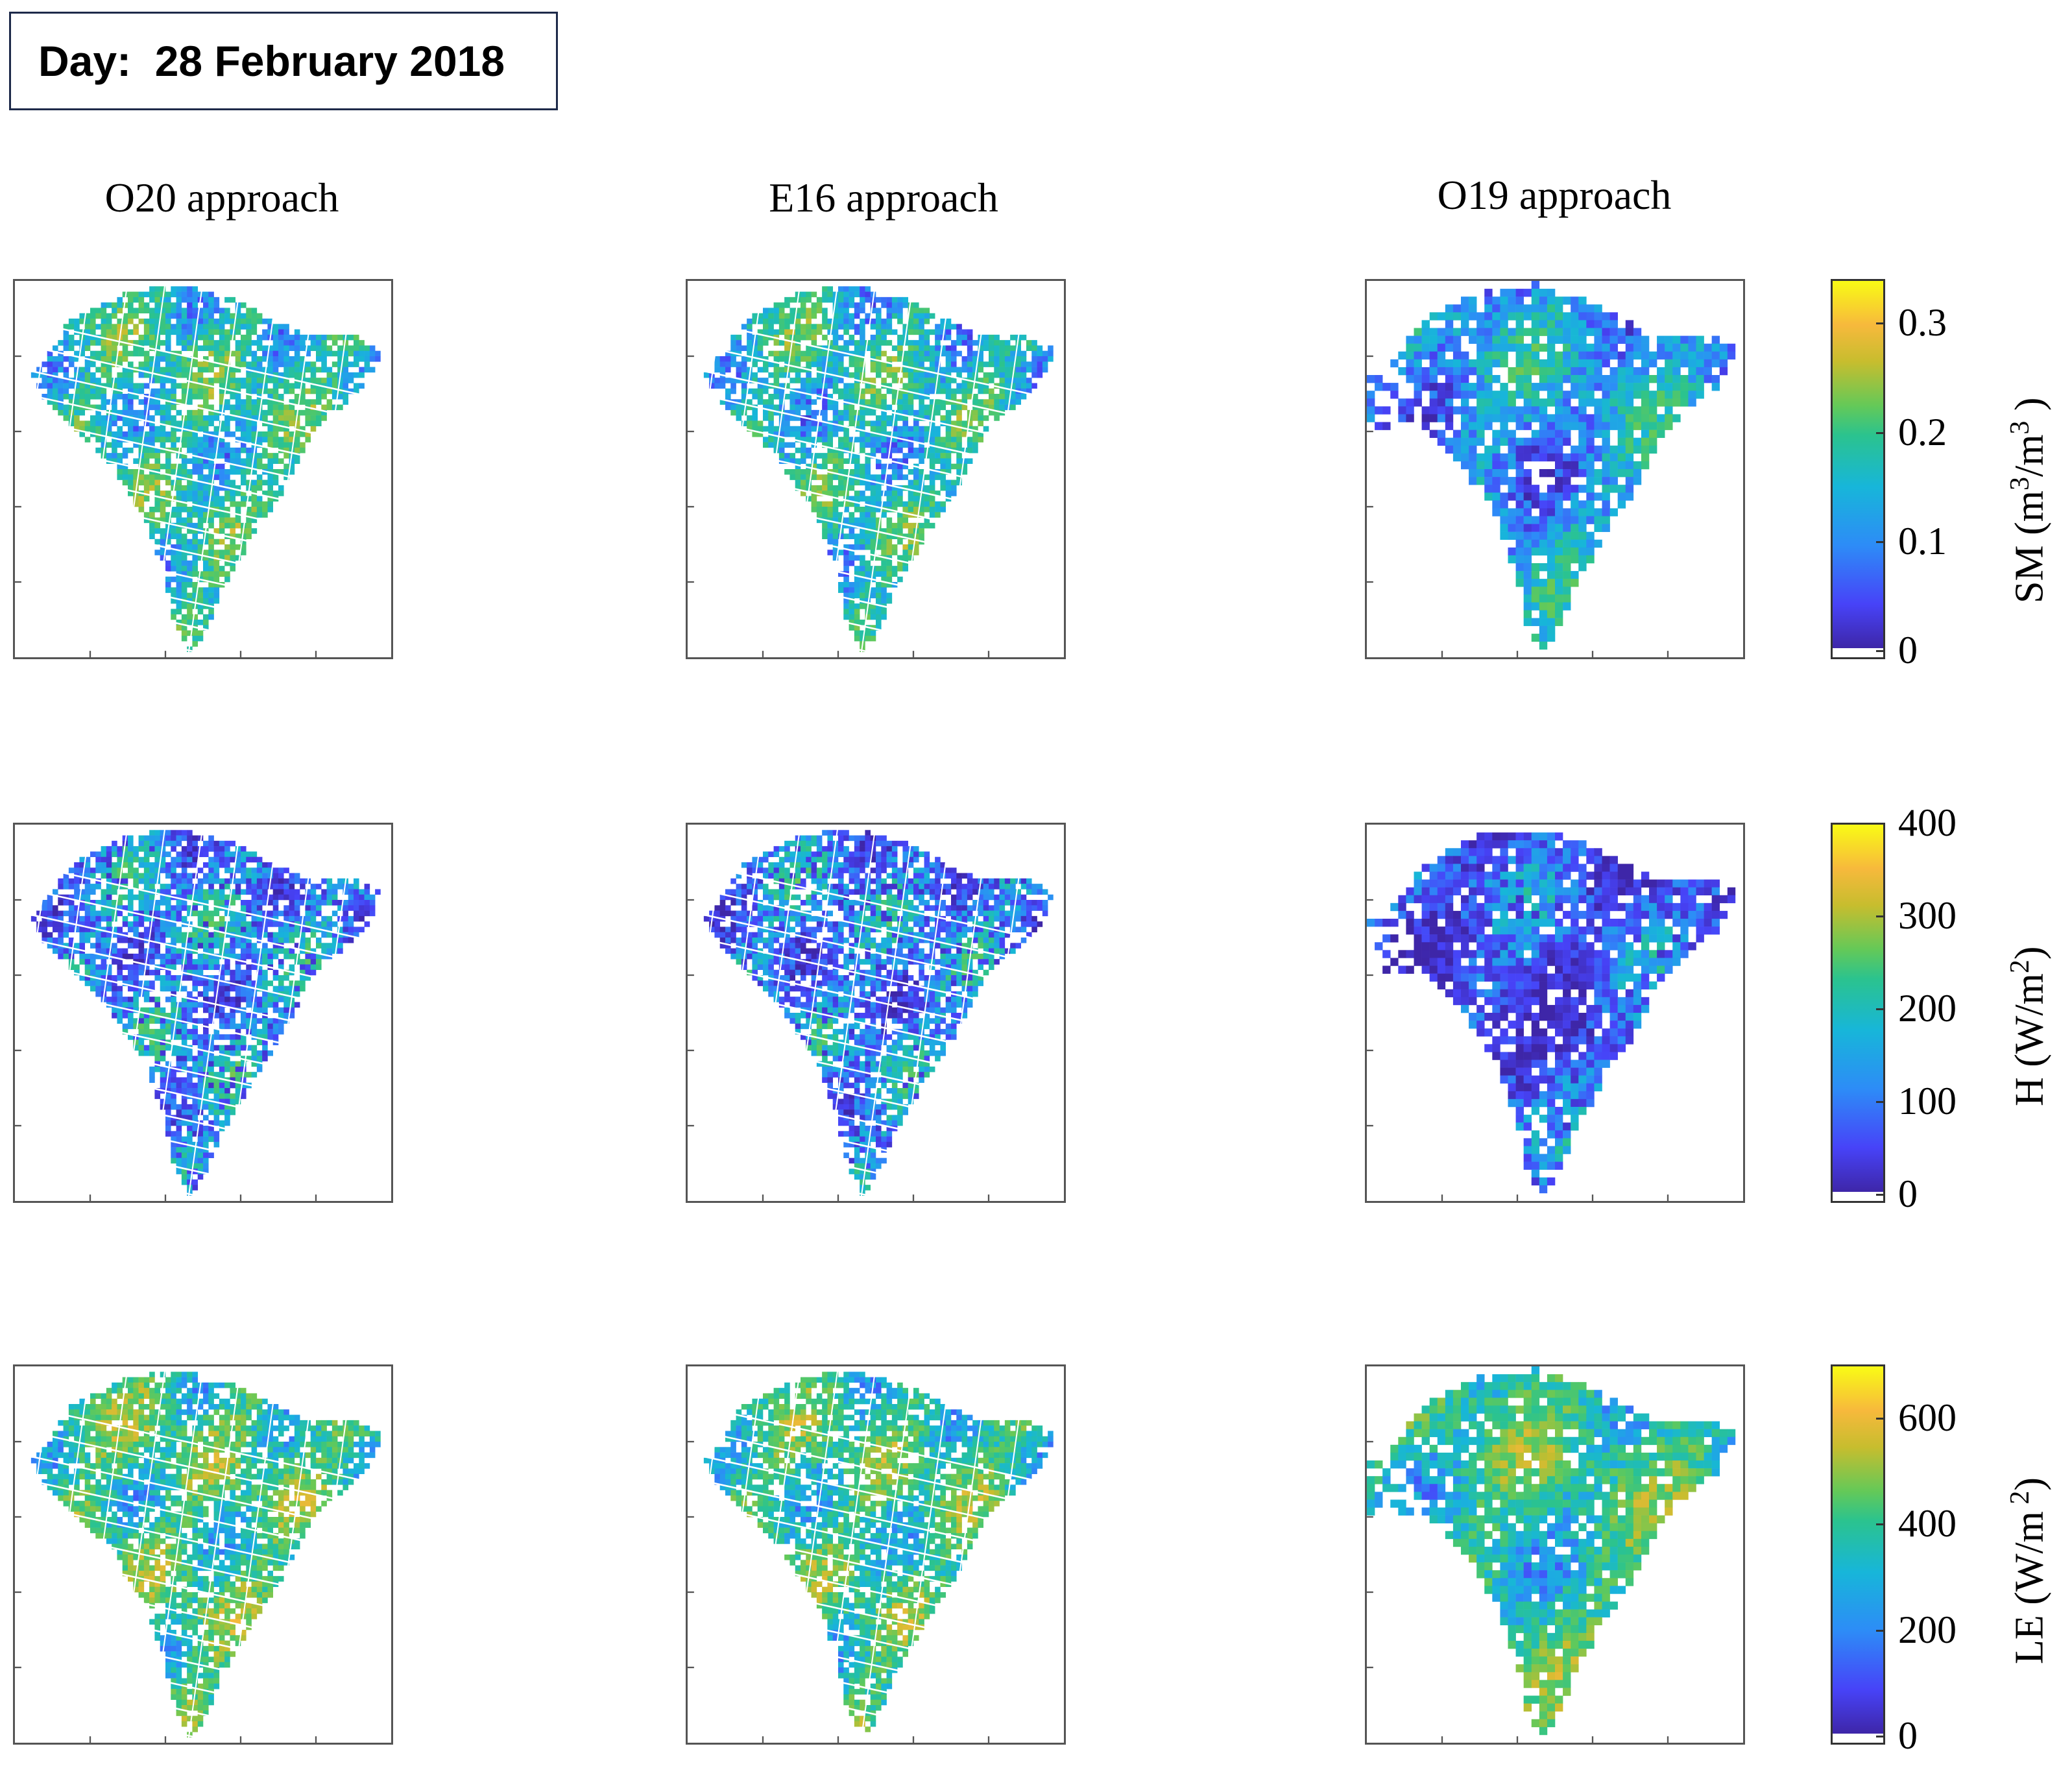  I want to click on map-le-o19, so click(1552, 1555).